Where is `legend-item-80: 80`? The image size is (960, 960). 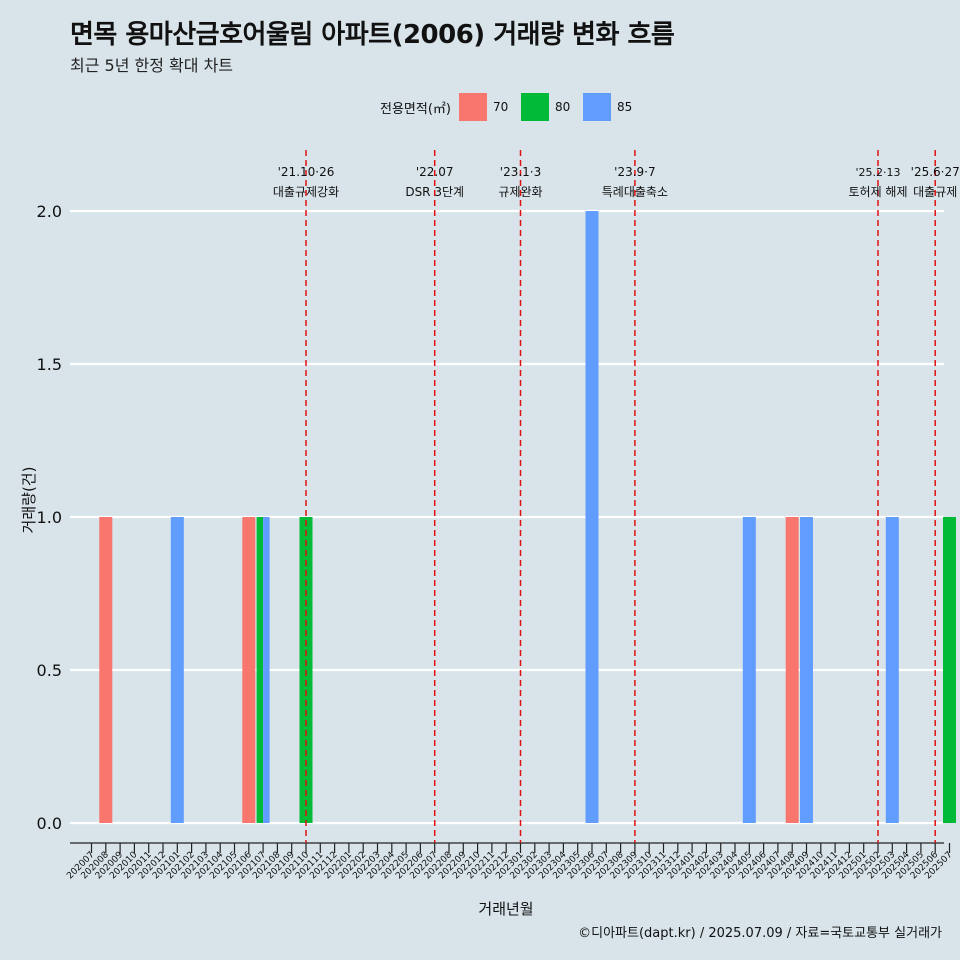
legend-item-80: 80 is located at coordinates (549, 107).